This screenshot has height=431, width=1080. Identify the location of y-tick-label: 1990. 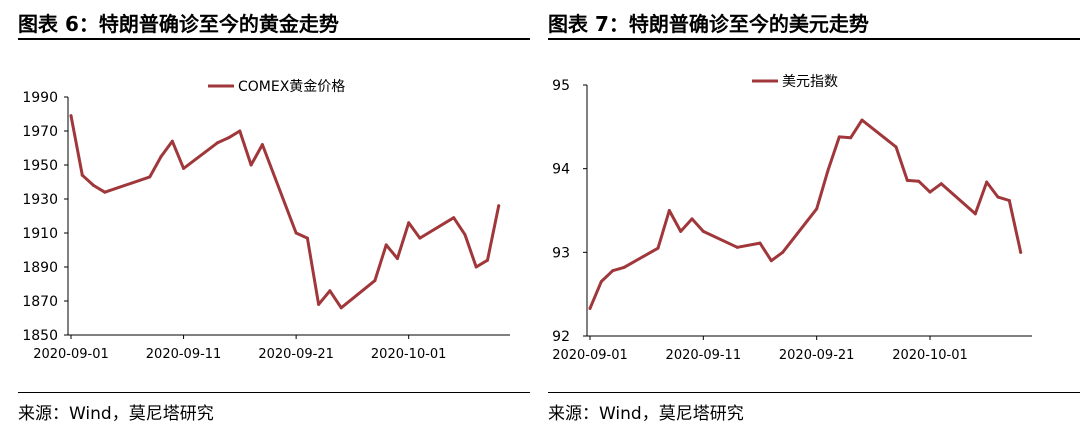
(40, 98).